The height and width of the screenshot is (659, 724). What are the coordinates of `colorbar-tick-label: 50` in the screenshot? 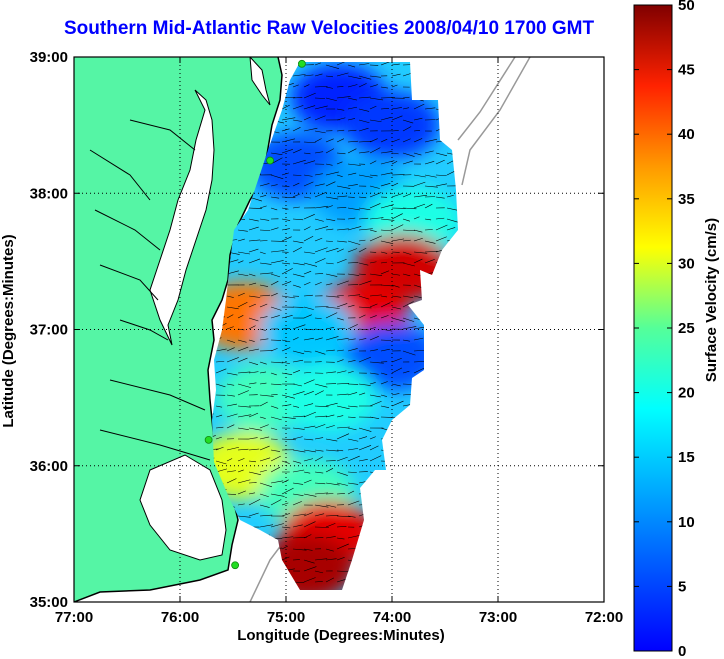 It's located at (686, 7).